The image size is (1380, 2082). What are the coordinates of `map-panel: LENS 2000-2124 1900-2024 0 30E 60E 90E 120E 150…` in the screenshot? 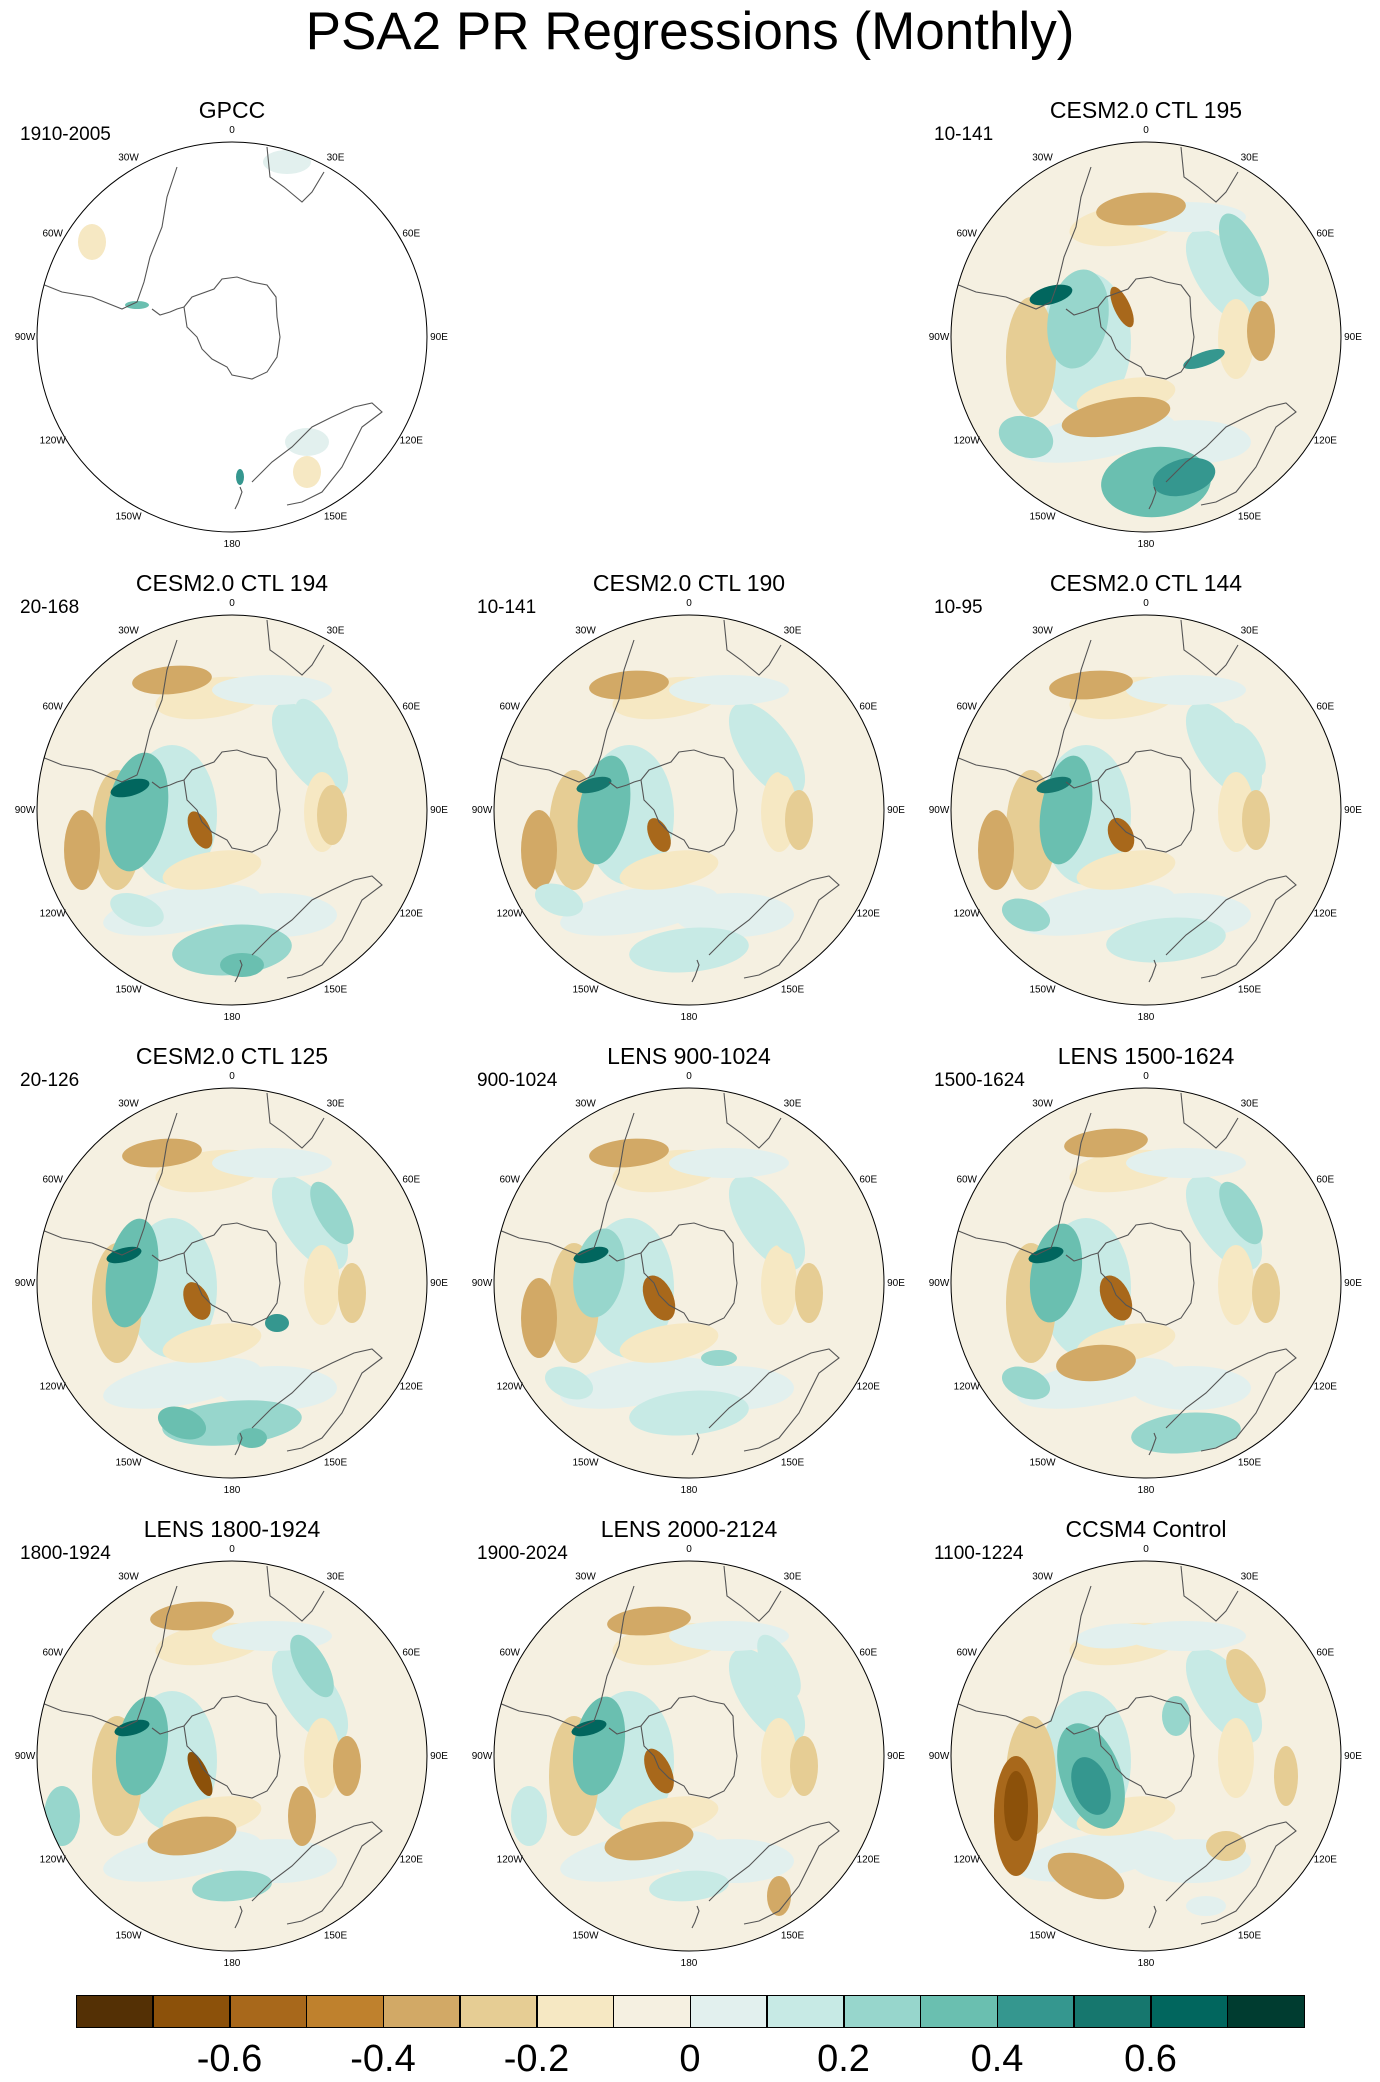 It's located at (689, 1742).